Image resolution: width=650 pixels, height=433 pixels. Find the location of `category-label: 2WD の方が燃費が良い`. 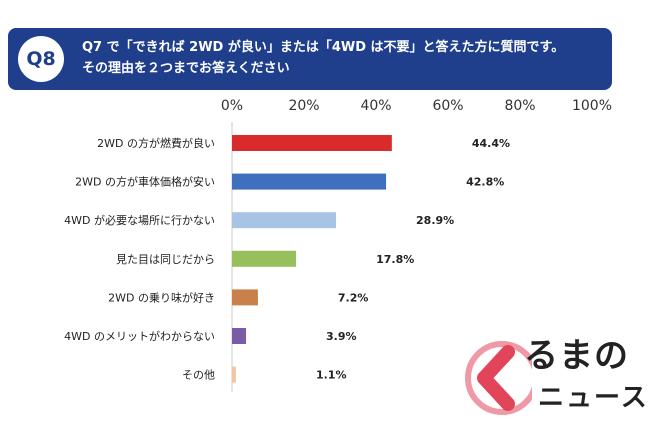

category-label: 2WD の方が燃費が良い is located at coordinates (156, 143).